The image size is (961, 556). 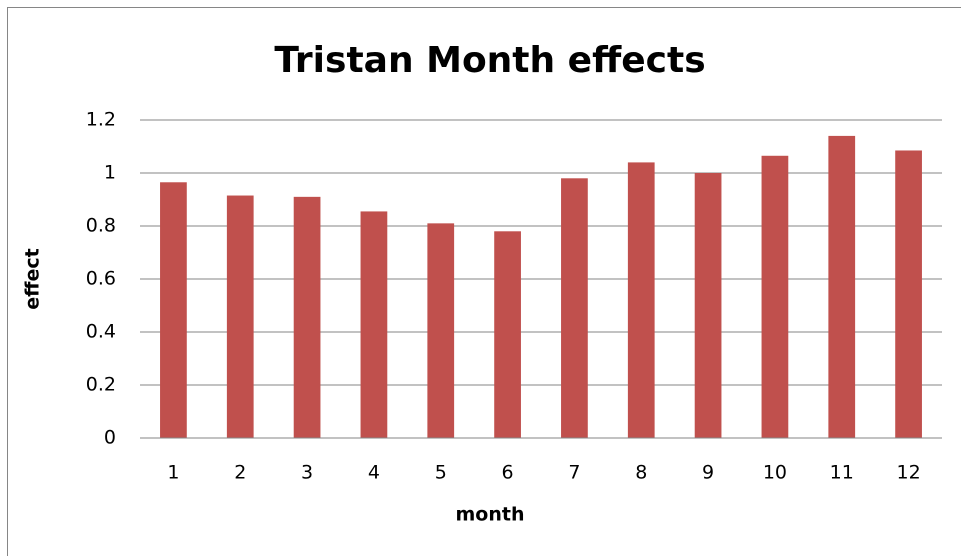 I want to click on x-tick-label: 5, so click(x=441, y=473).